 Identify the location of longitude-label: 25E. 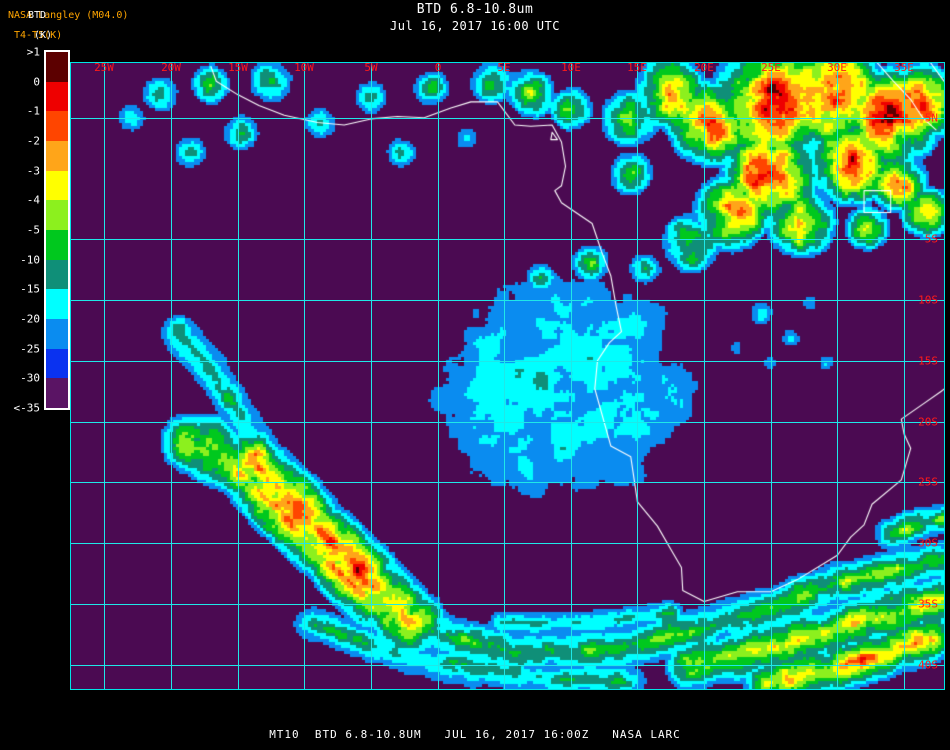
(771, 68).